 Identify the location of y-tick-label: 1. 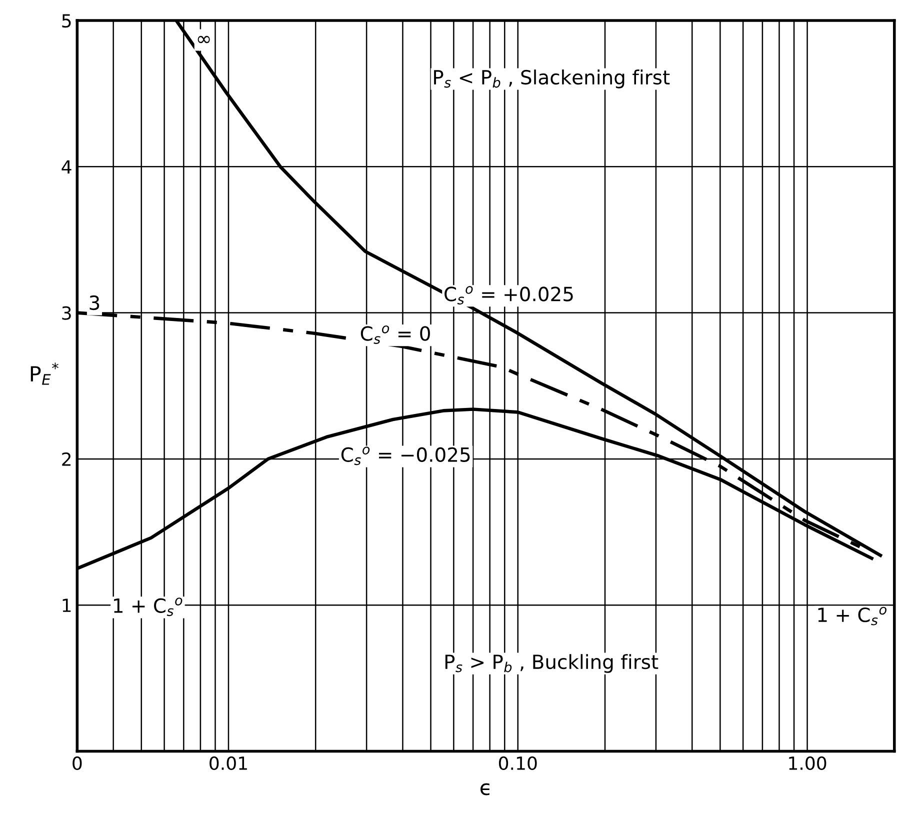
(66, 605).